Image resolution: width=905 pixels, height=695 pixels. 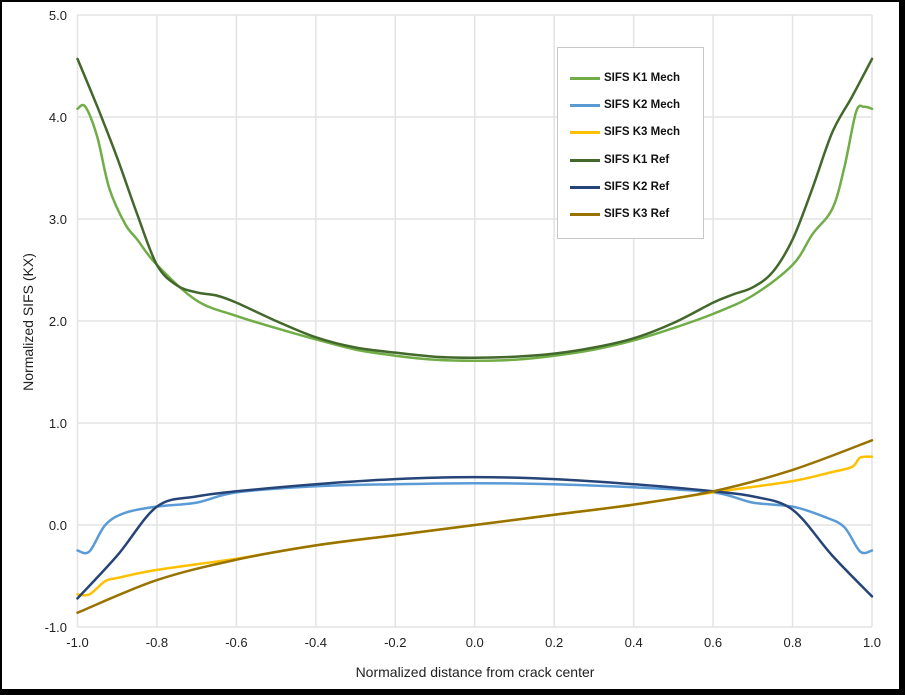 What do you see at coordinates (475, 672) in the screenshot?
I see `x-axis-title: Normalized distance from crack center` at bounding box center [475, 672].